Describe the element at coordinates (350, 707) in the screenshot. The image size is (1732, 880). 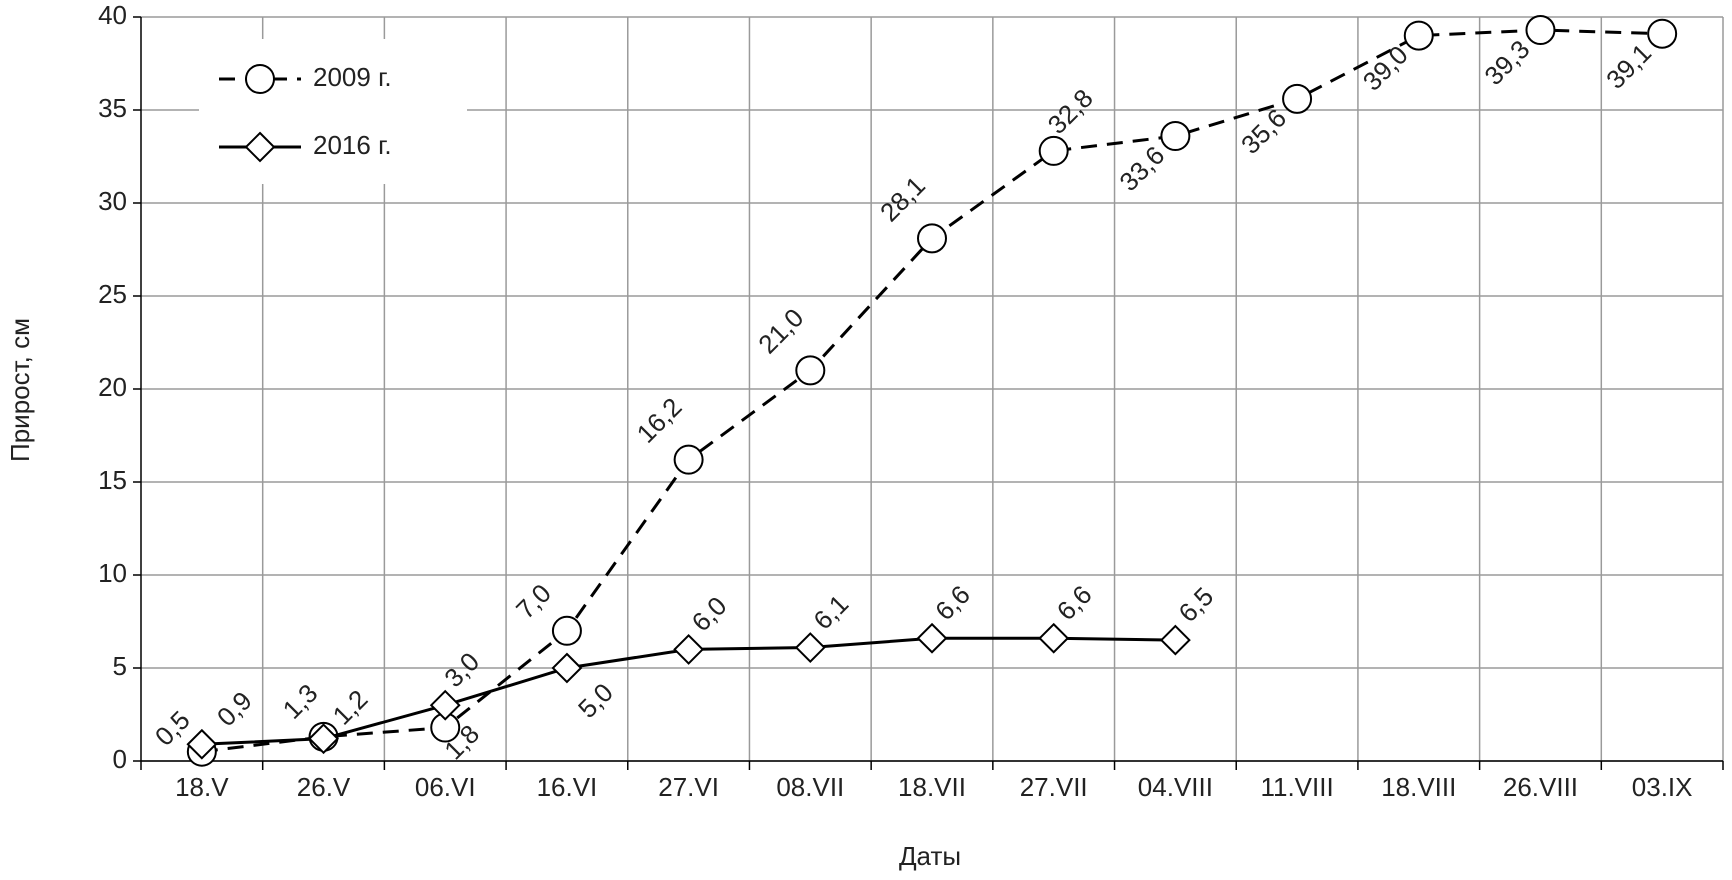
I see `data-label: 1,2` at that location.